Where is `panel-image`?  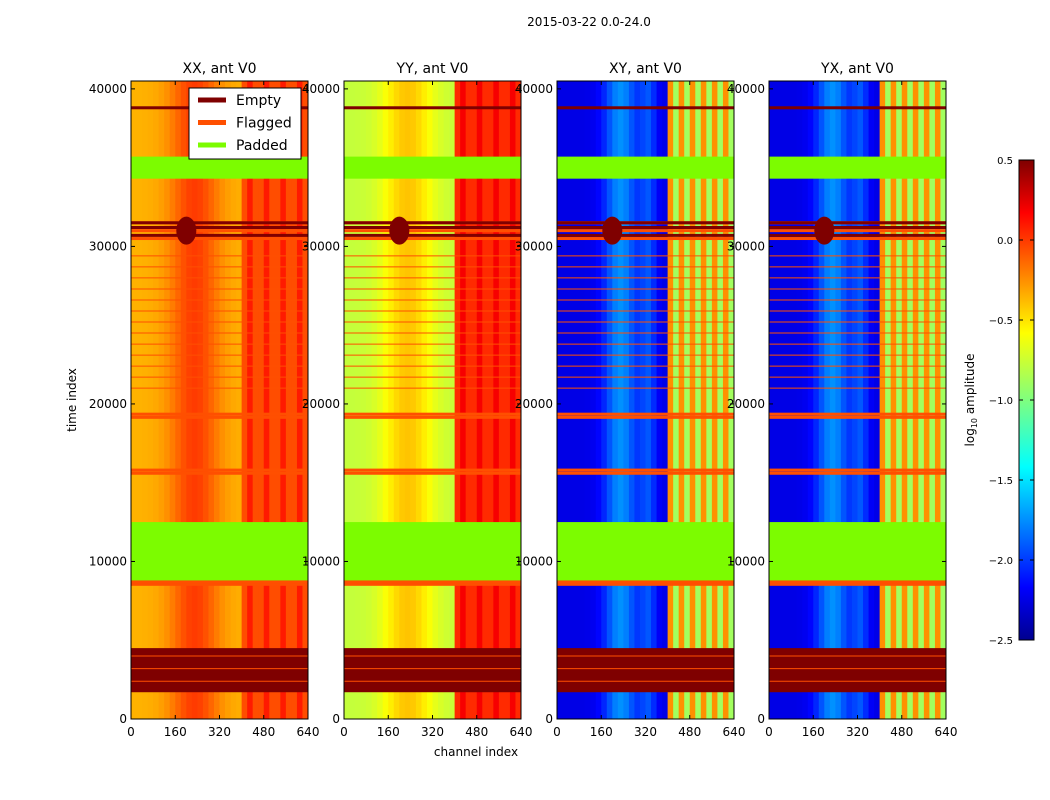 panel-image is located at coordinates (645, 400).